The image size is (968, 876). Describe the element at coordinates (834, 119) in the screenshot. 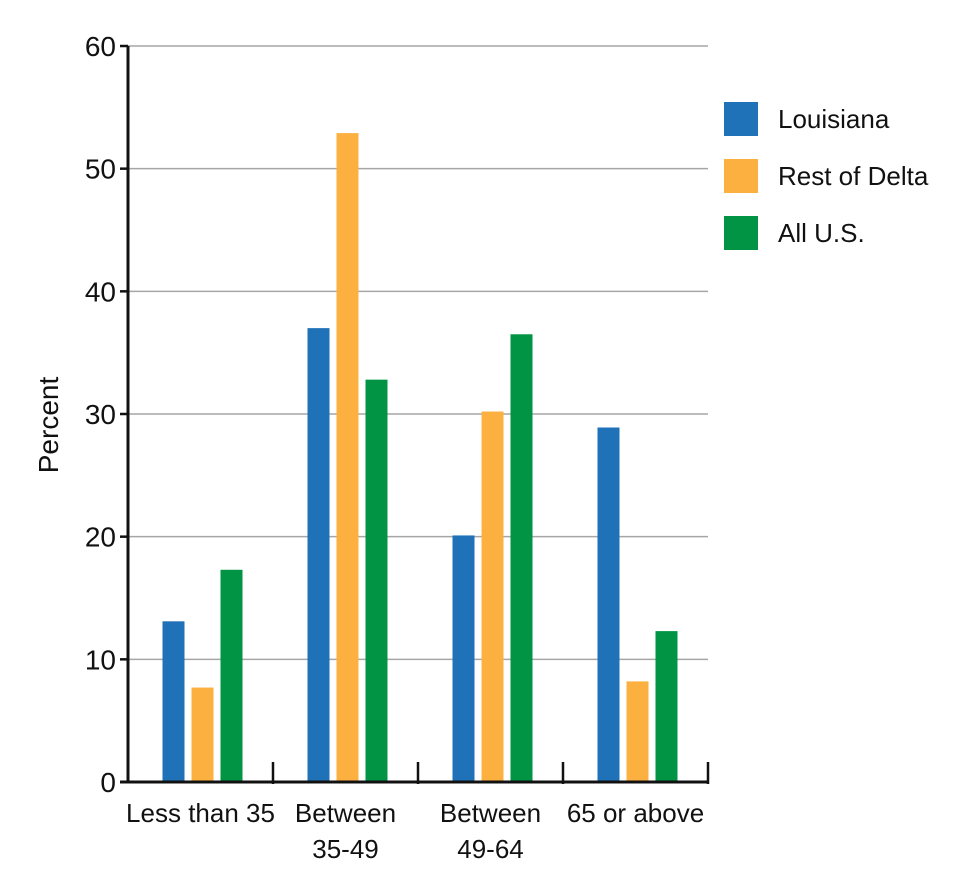

I see `legend-label: Louisiana` at that location.